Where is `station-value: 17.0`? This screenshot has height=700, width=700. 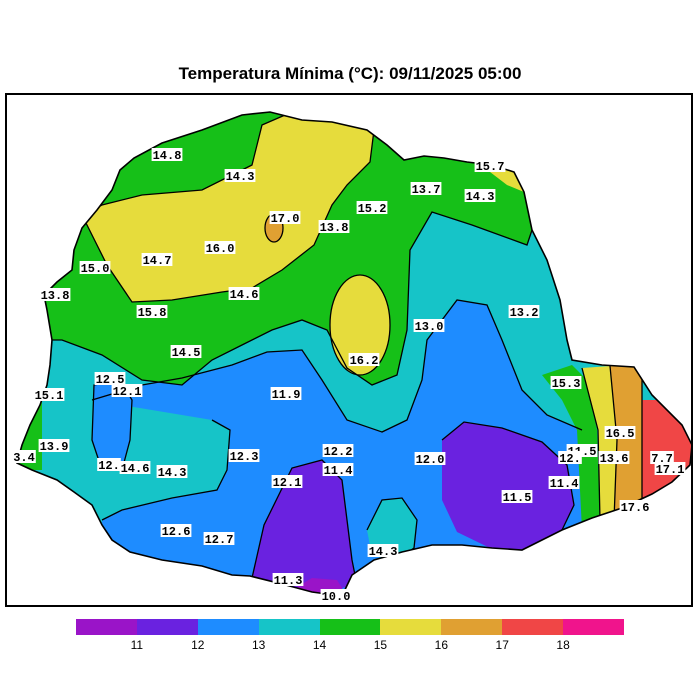
station-value: 17.0 is located at coordinates (285, 219).